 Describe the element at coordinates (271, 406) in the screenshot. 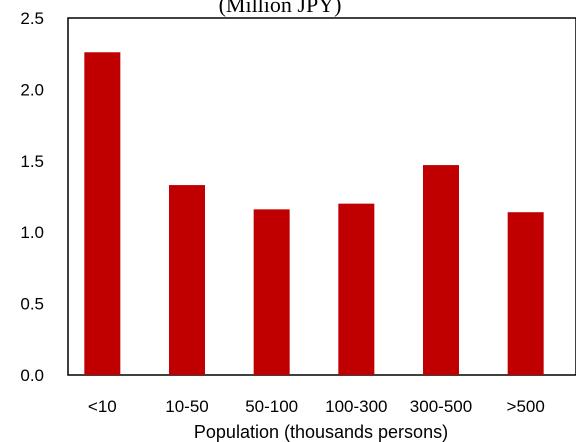

I see `x-tick-label: 50-100` at that location.